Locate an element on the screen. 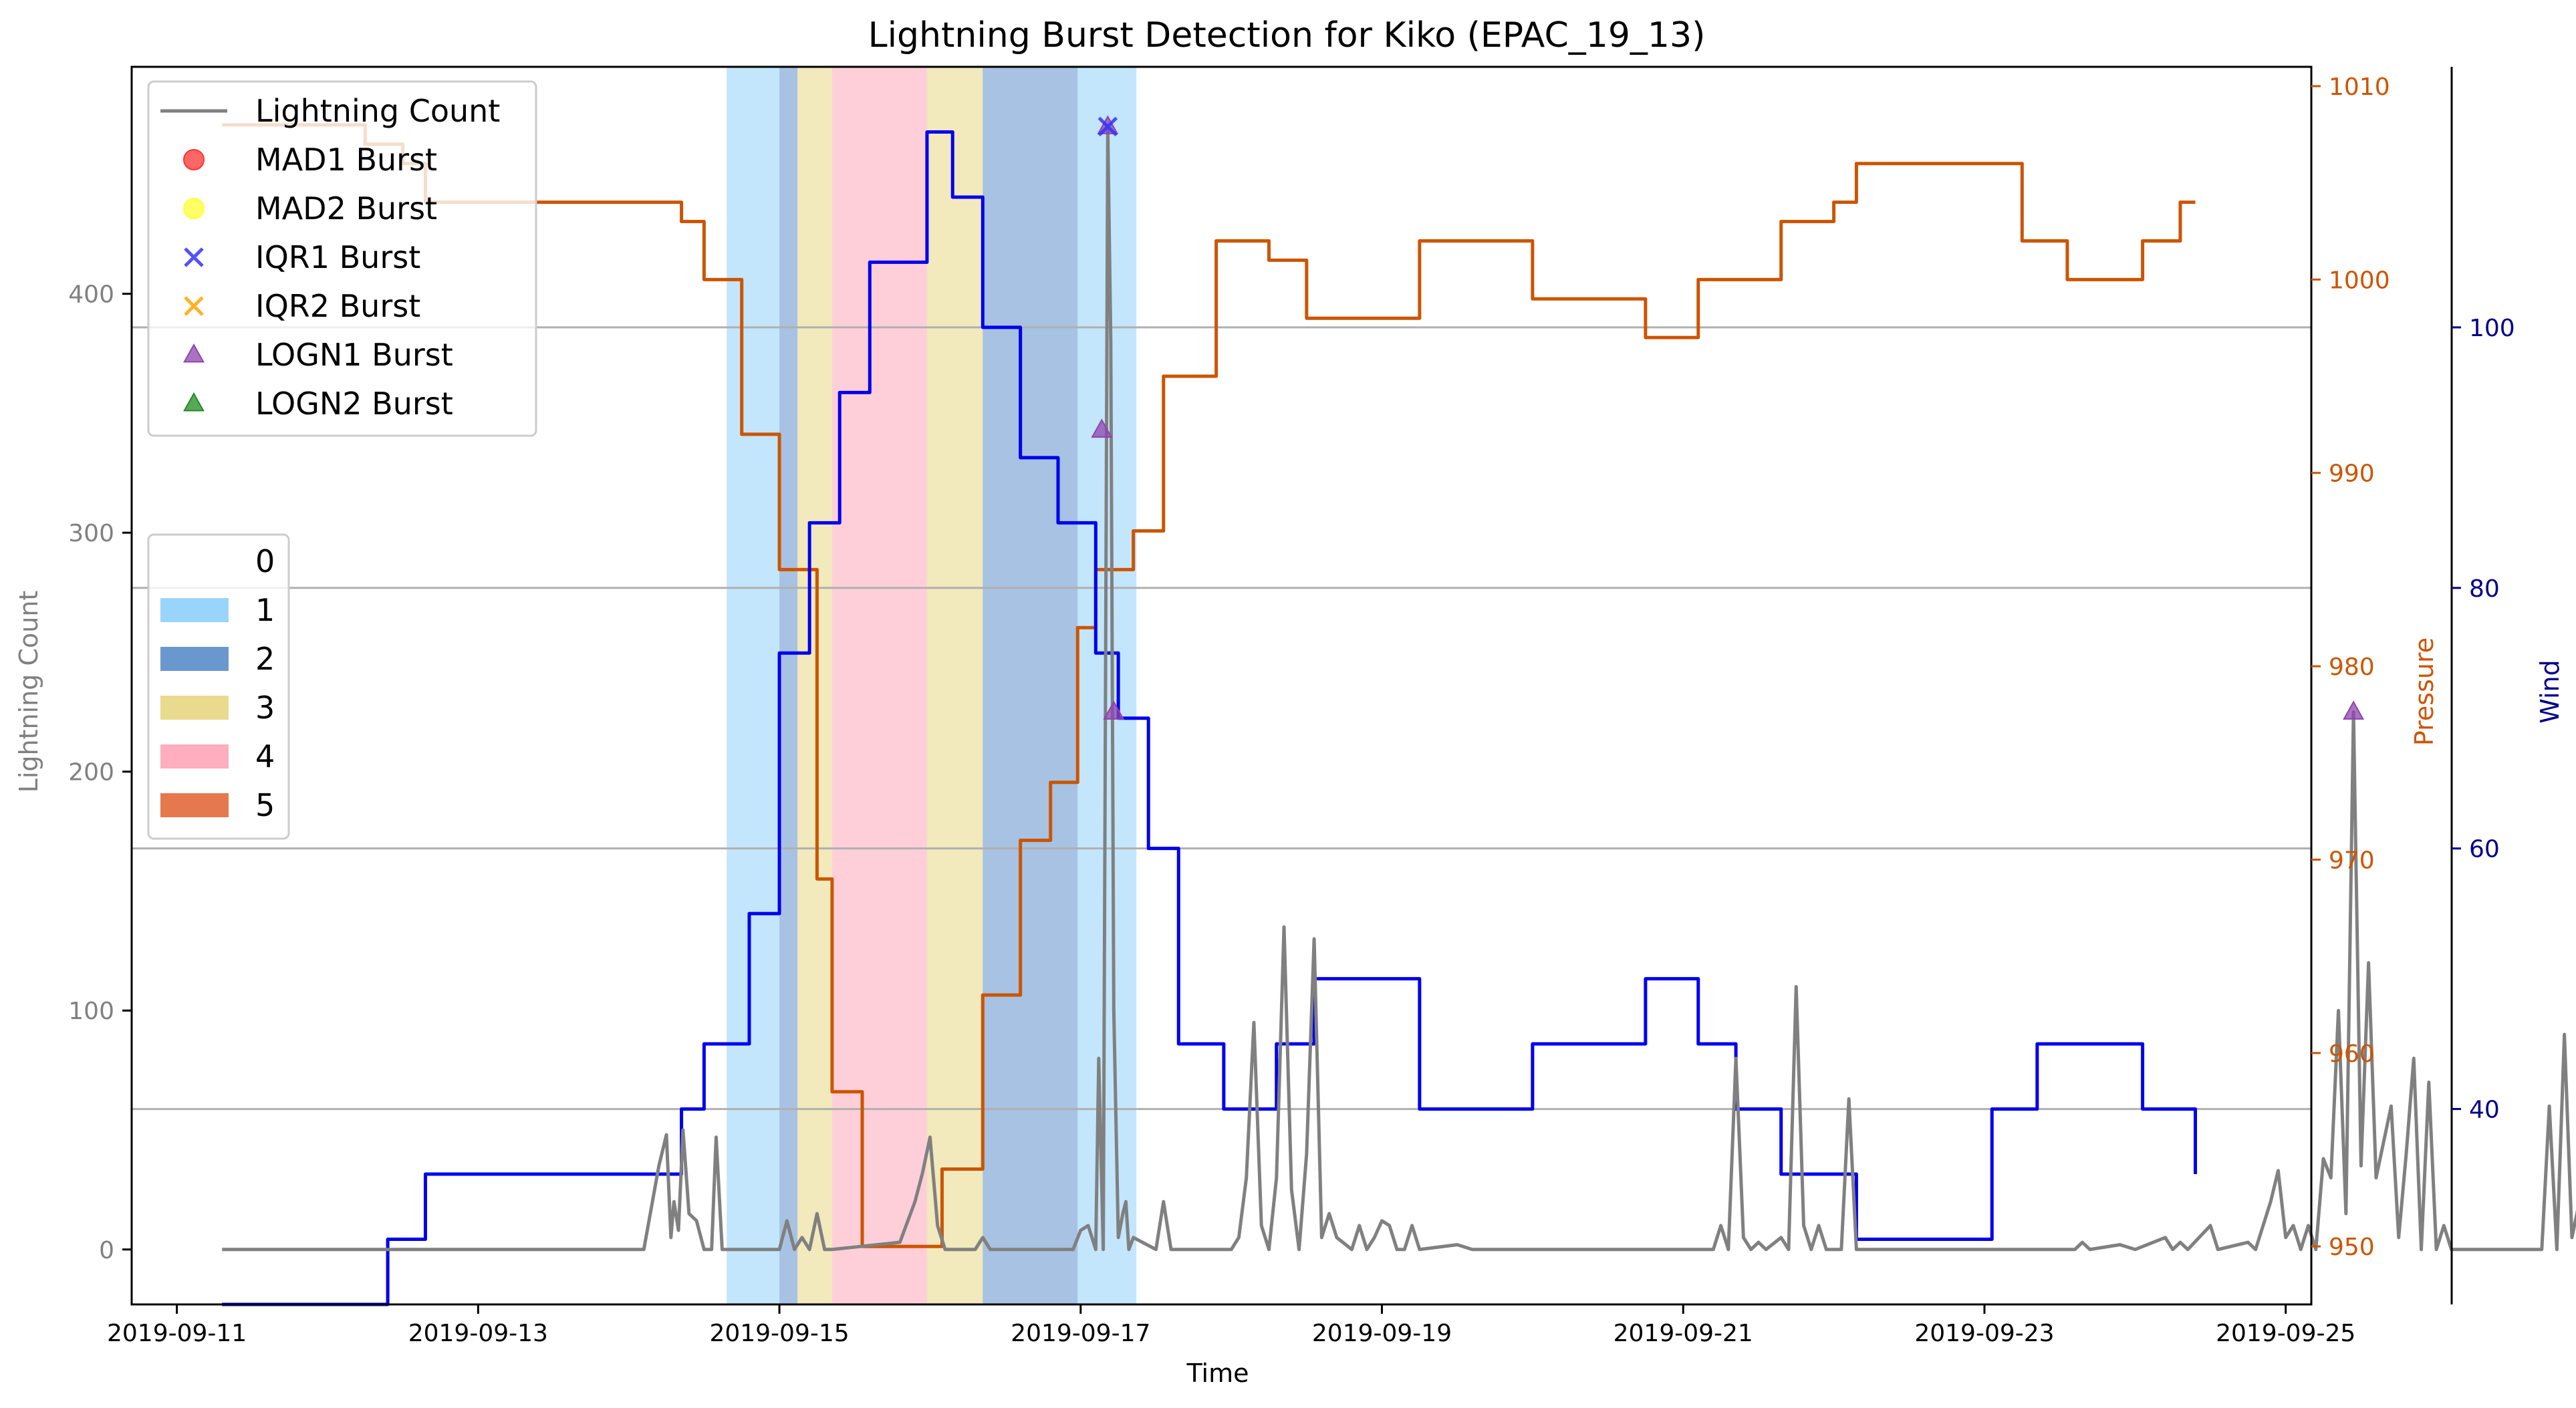 Image resolution: width=2576 pixels, height=1408 pixels. left-tick-label: 400 is located at coordinates (91, 295).